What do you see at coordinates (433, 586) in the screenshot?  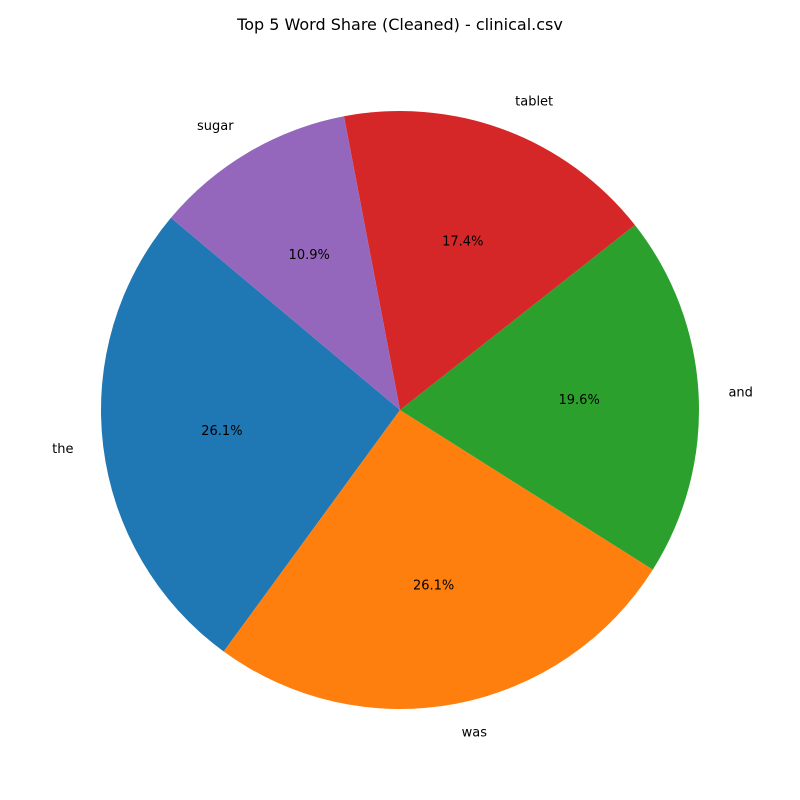 I see `slice-value-was: 26.1%` at bounding box center [433, 586].